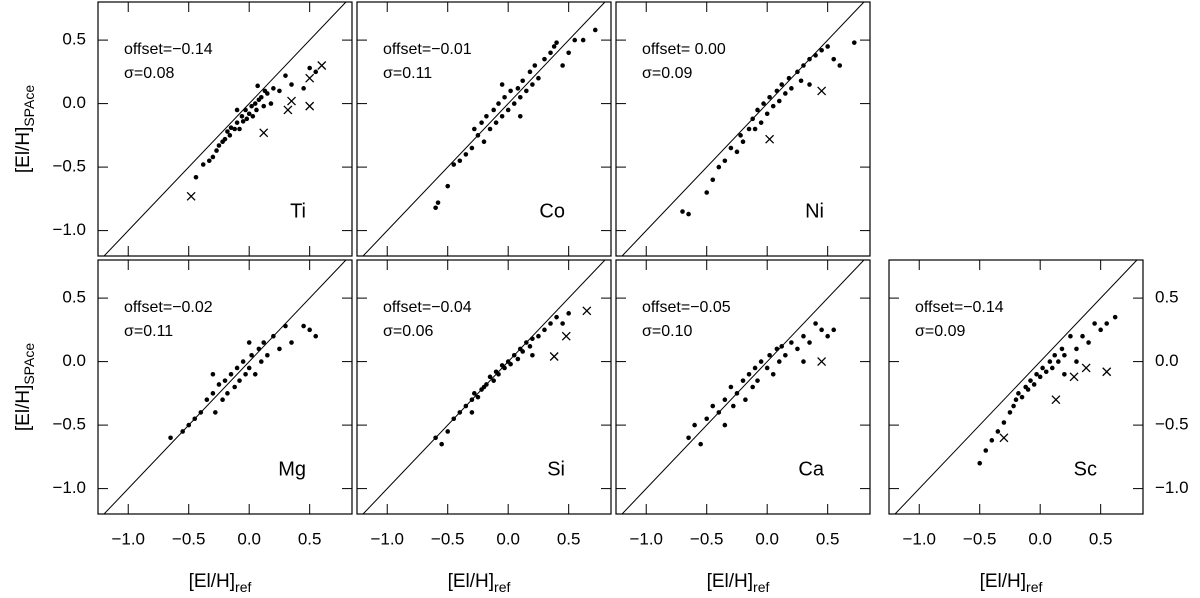  I want to click on one-to-one-line, so click(743, 129).